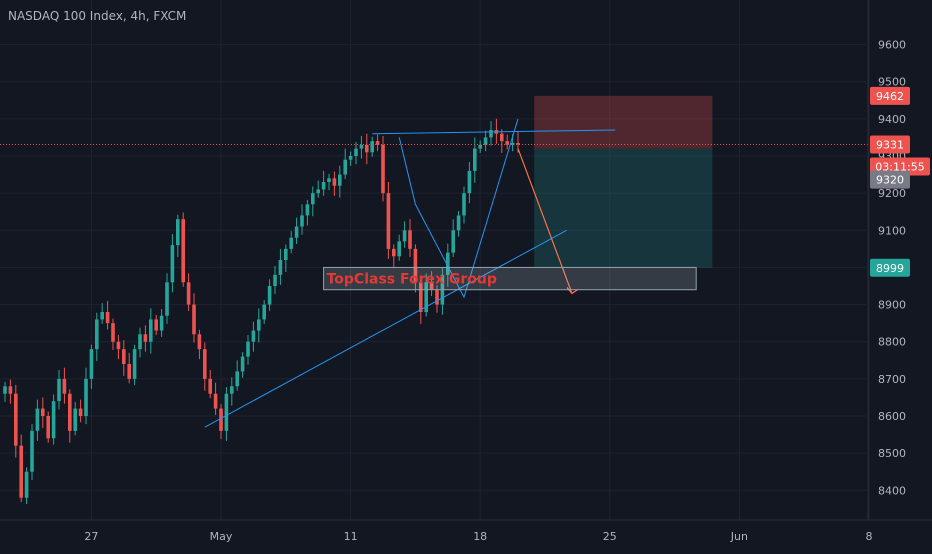  I want to click on time-tick-label: 11, so click(351, 536).